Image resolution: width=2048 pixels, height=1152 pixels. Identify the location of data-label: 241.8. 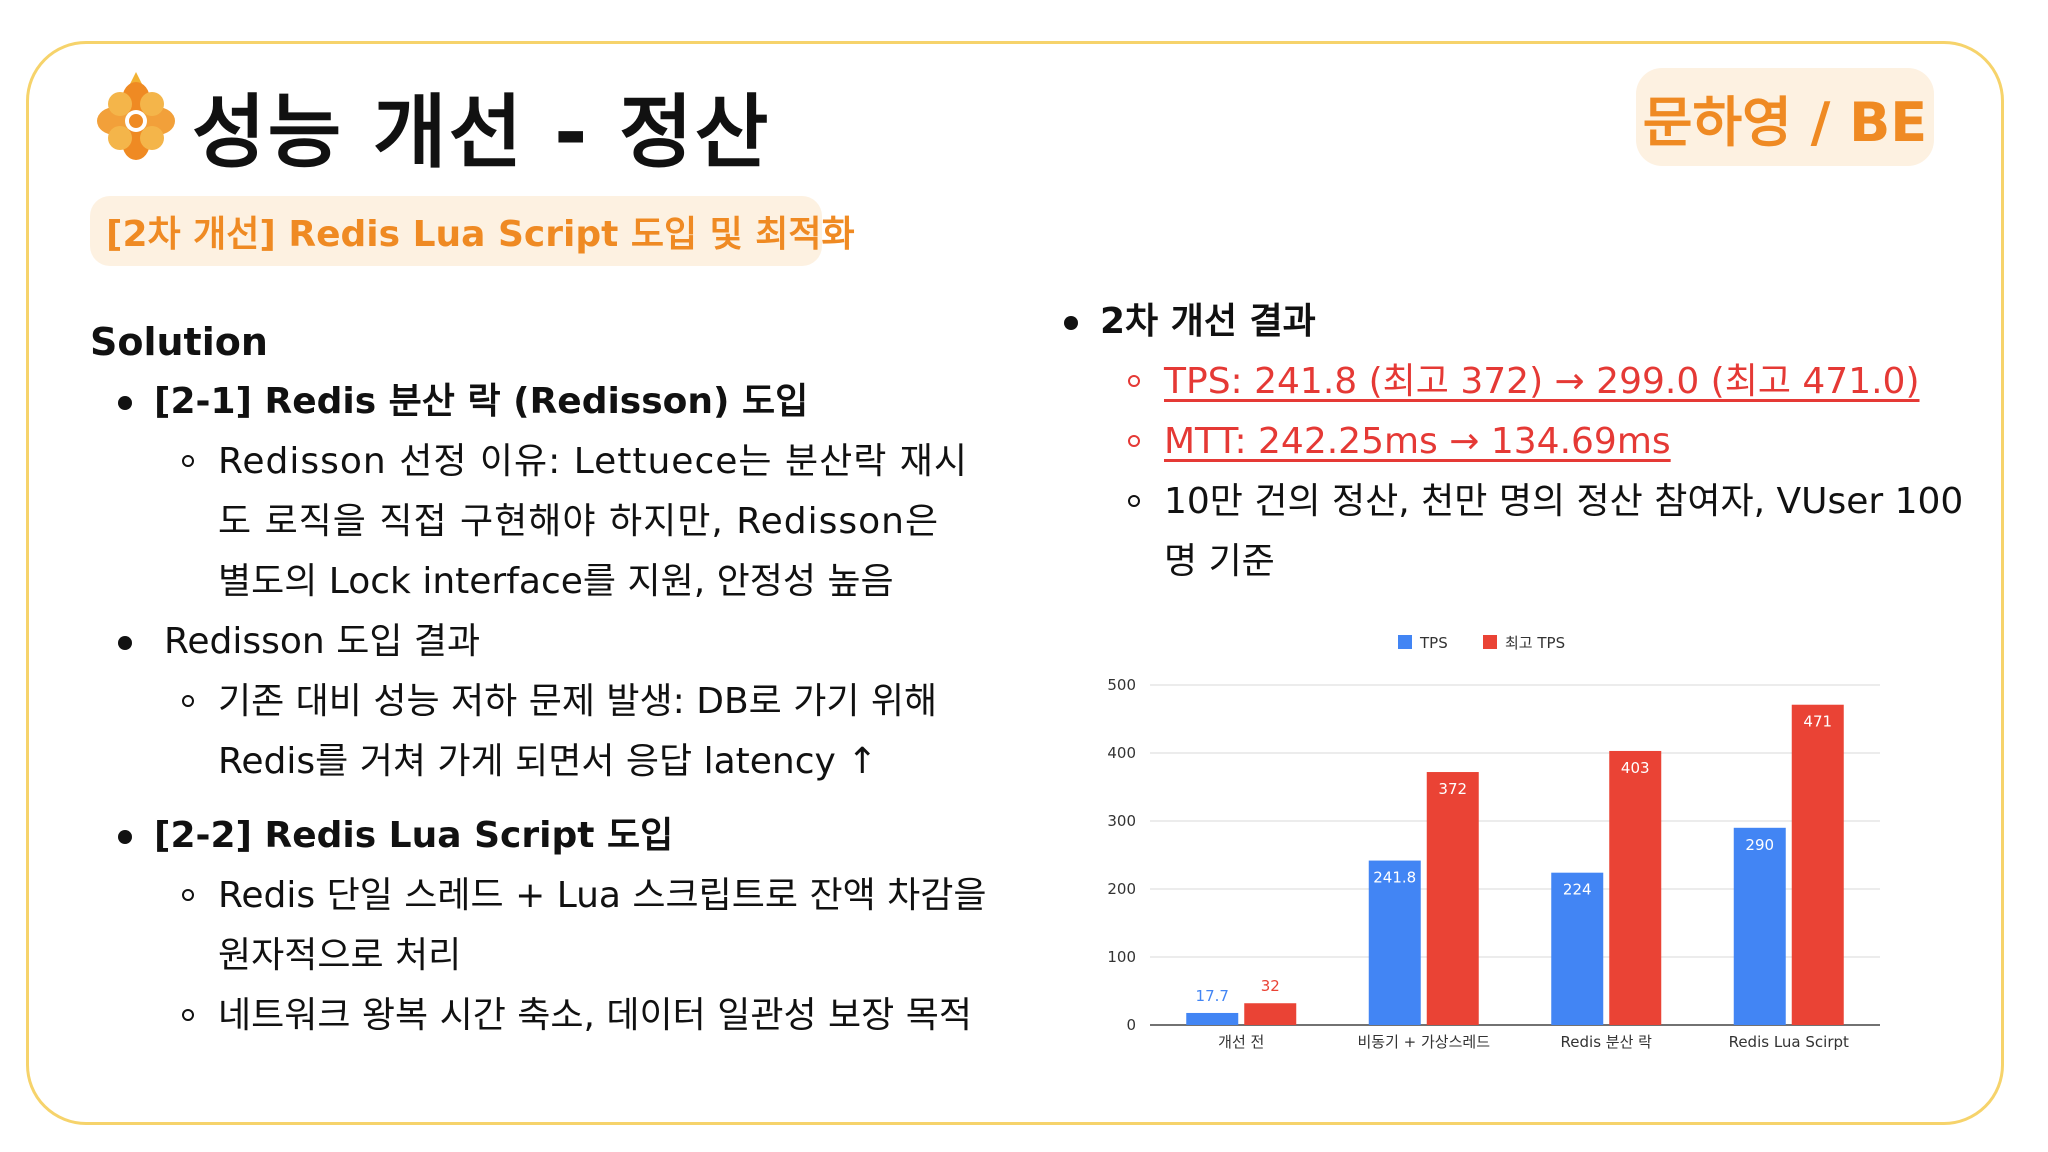
(1394, 878).